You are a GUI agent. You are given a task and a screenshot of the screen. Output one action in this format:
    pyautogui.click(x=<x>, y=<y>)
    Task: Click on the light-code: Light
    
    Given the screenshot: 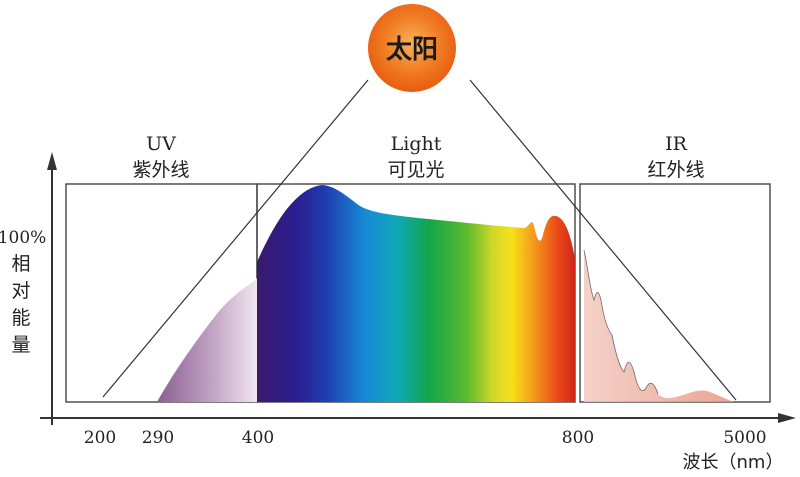 What is the action you would take?
    pyautogui.click(x=416, y=144)
    